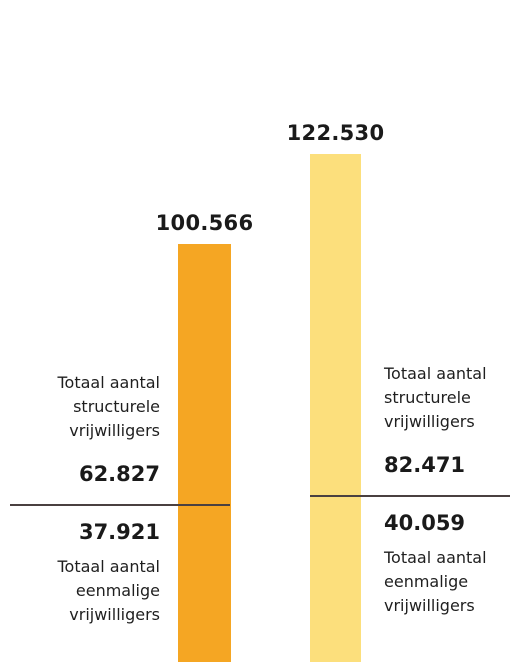  Describe the element at coordinates (425, 522) in the screenshot. I see `eenmalige-value-label: 40.059` at that location.